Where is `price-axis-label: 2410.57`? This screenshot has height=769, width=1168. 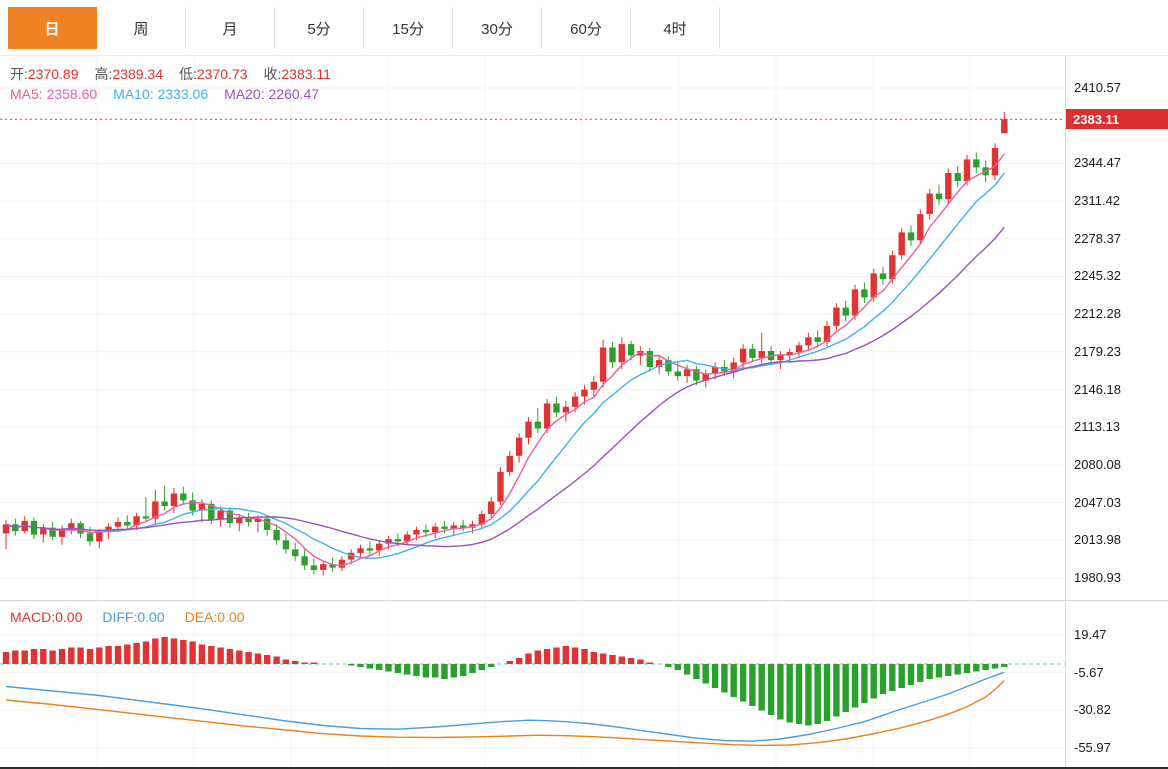
price-axis-label: 2410.57 is located at coordinates (1097, 87).